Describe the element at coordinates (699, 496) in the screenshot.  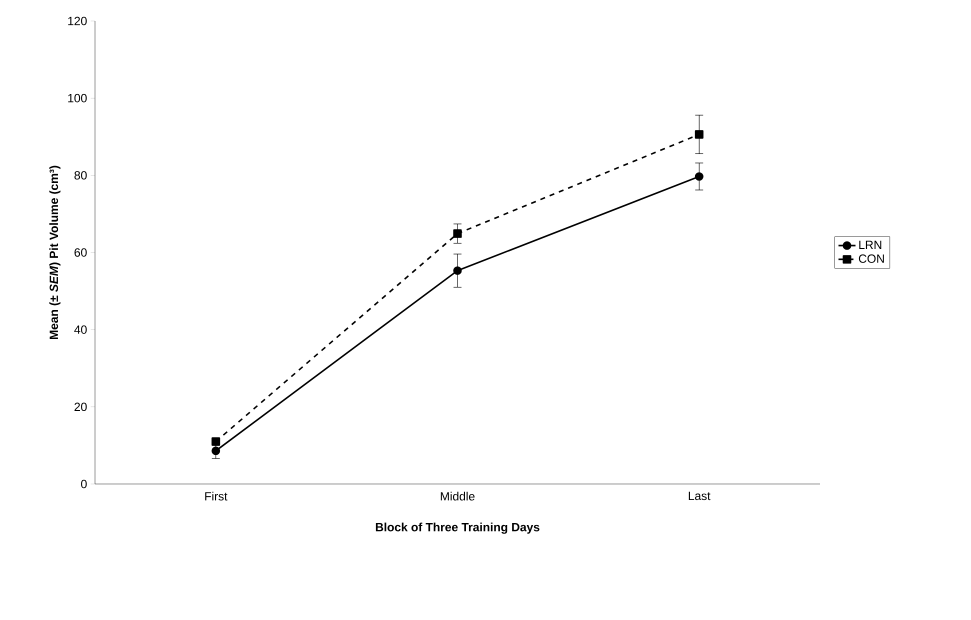
I see `x-tick-label: Last` at that location.